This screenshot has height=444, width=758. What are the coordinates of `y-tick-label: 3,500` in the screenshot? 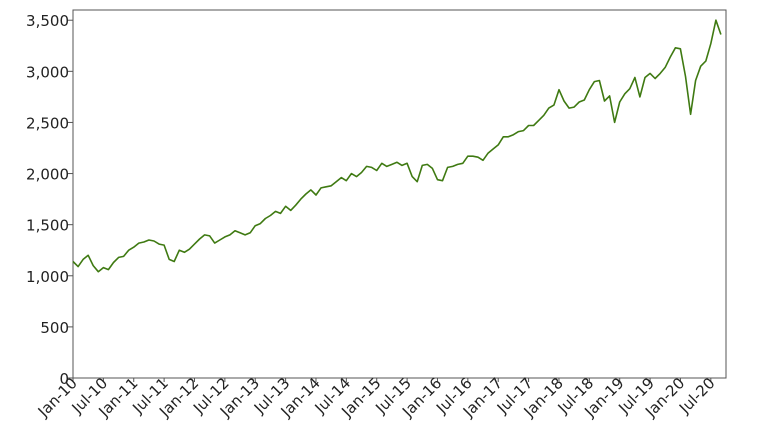 It's located at (47, 21).